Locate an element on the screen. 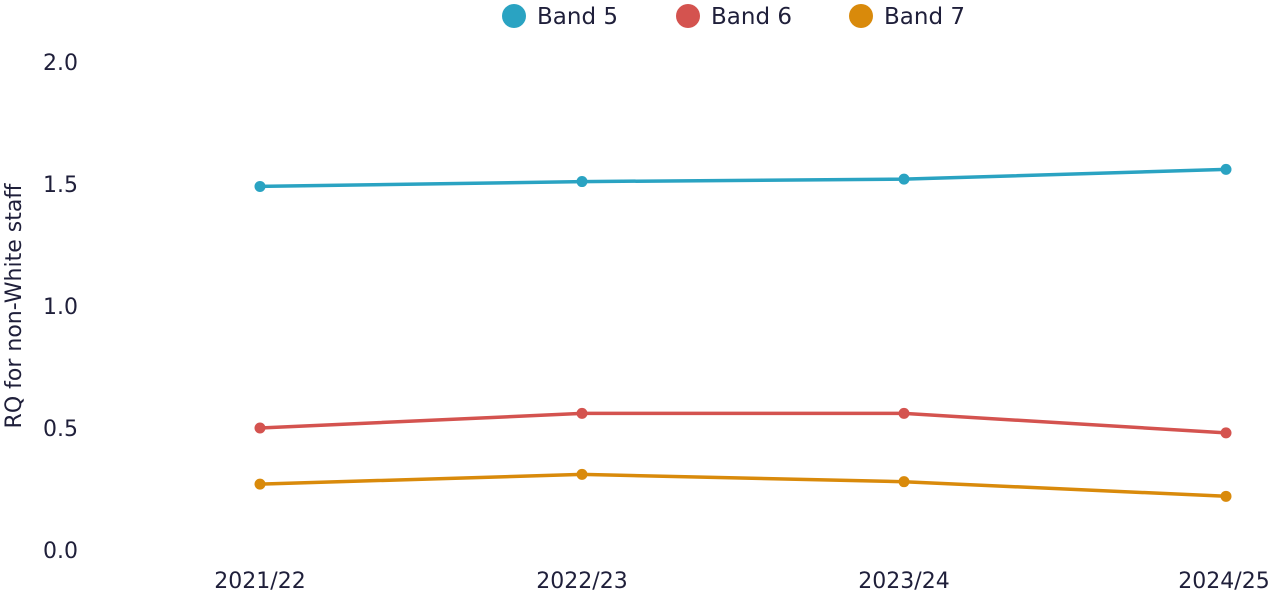 This screenshot has height=595, width=1280. legend-item: Band 6 is located at coordinates (734, 17).